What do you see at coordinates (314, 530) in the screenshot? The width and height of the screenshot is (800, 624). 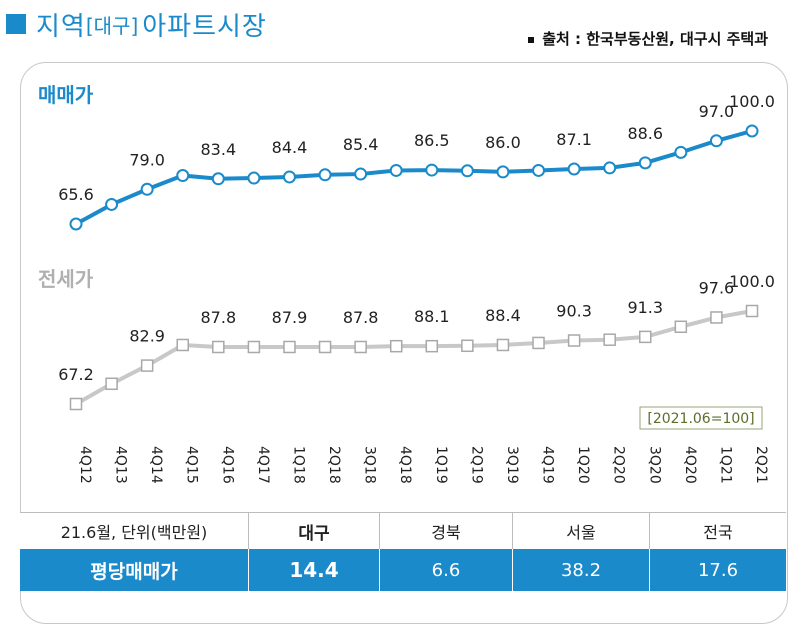 I see `table-header-col: 대구` at bounding box center [314, 530].